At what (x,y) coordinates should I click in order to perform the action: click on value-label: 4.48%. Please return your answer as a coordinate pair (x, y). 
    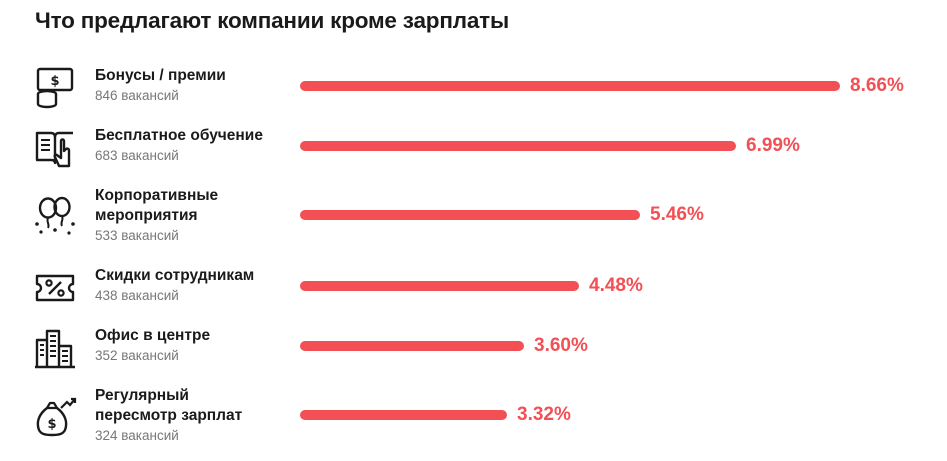
    Looking at the image, I should click on (616, 285).